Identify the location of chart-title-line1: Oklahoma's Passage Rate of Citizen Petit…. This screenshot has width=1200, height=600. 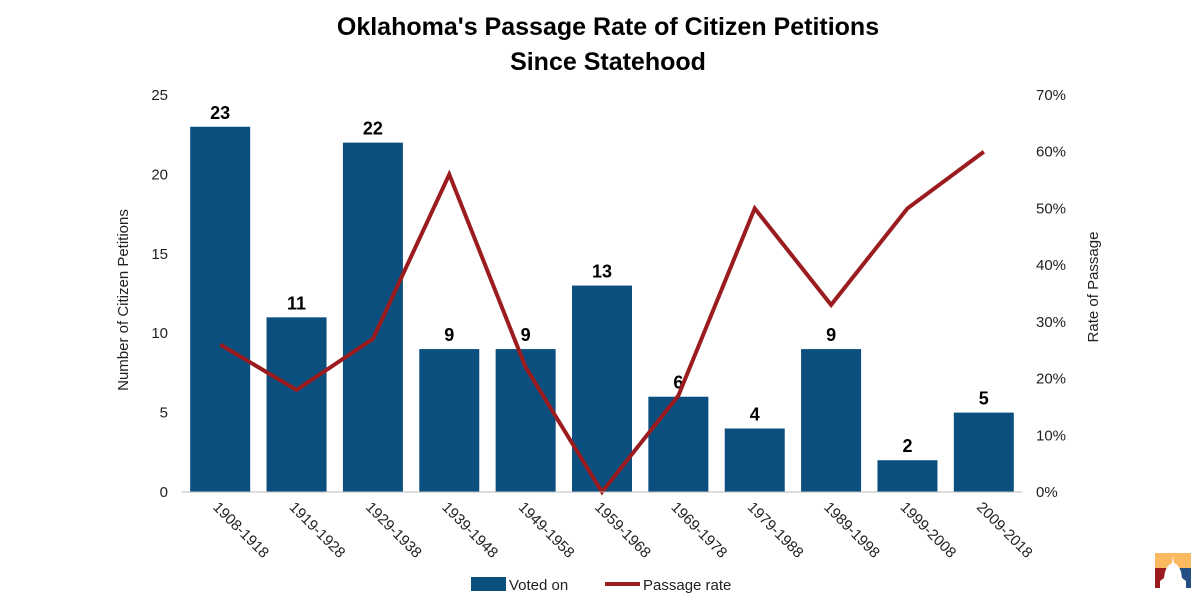
(608, 27).